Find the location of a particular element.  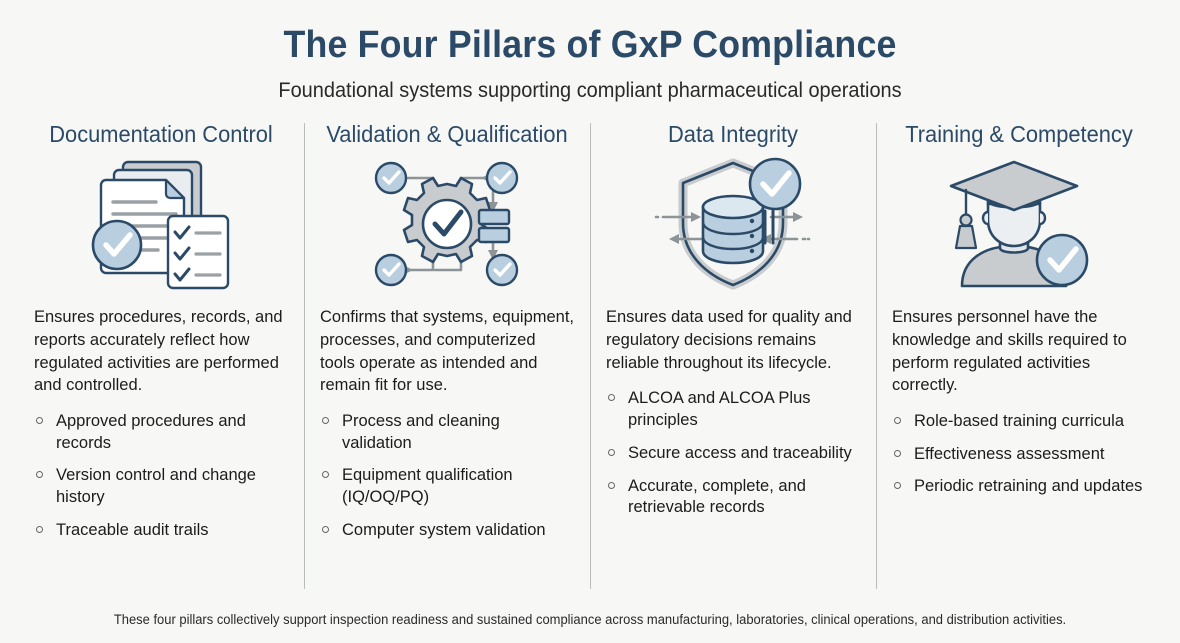

bullet-text: Role-based training curricula is located at coordinates (1019, 420).